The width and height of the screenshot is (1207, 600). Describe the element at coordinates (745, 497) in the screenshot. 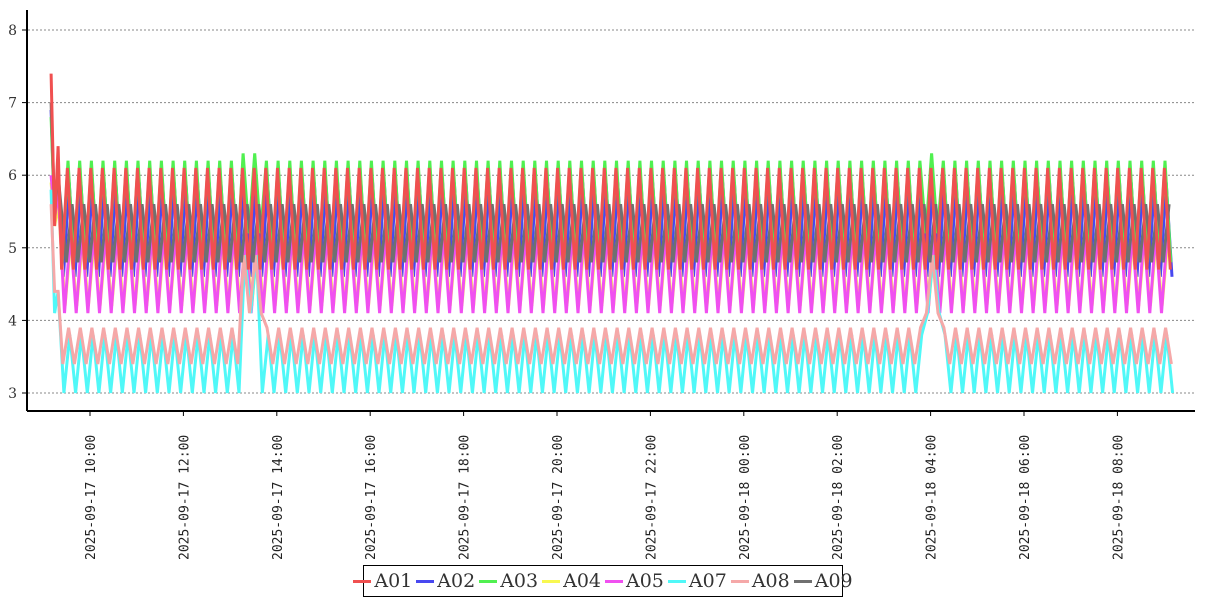

I see `x-tick-label: 2025-09-18 00:00` at that location.